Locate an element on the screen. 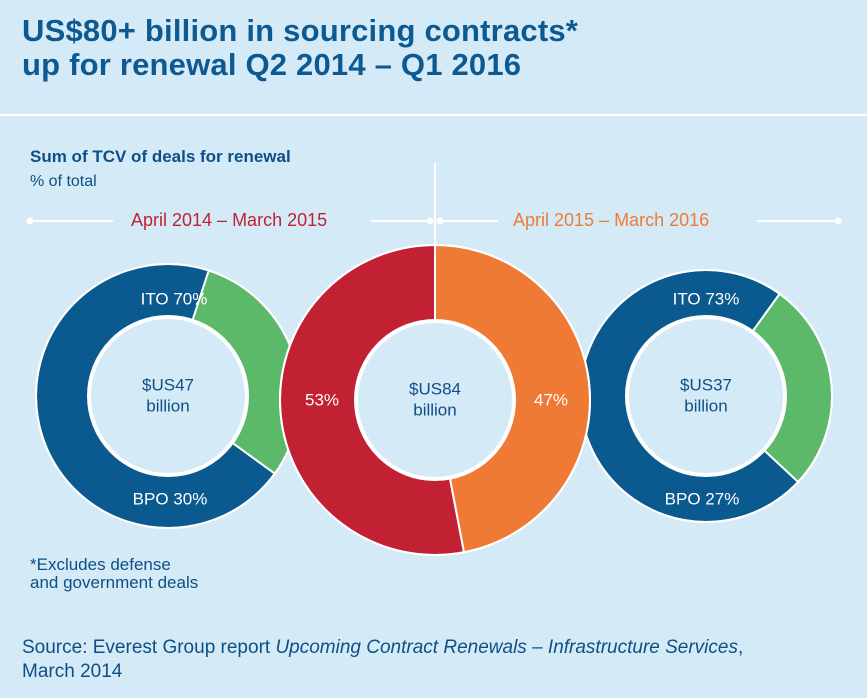  donut-right: ITO 73% BPO 27% $US37 billion is located at coordinates (706, 396).